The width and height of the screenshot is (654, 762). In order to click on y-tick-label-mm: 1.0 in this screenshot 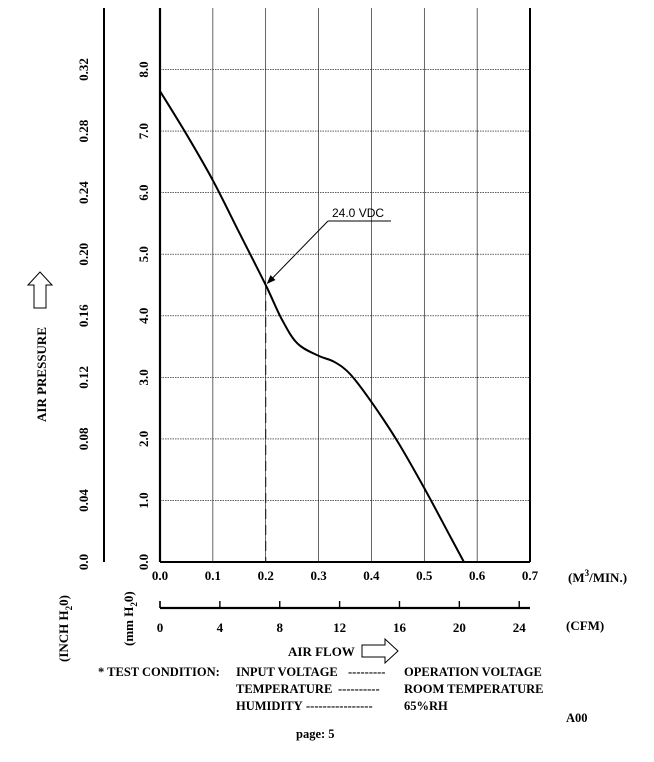, I will do `click(143, 500)`.